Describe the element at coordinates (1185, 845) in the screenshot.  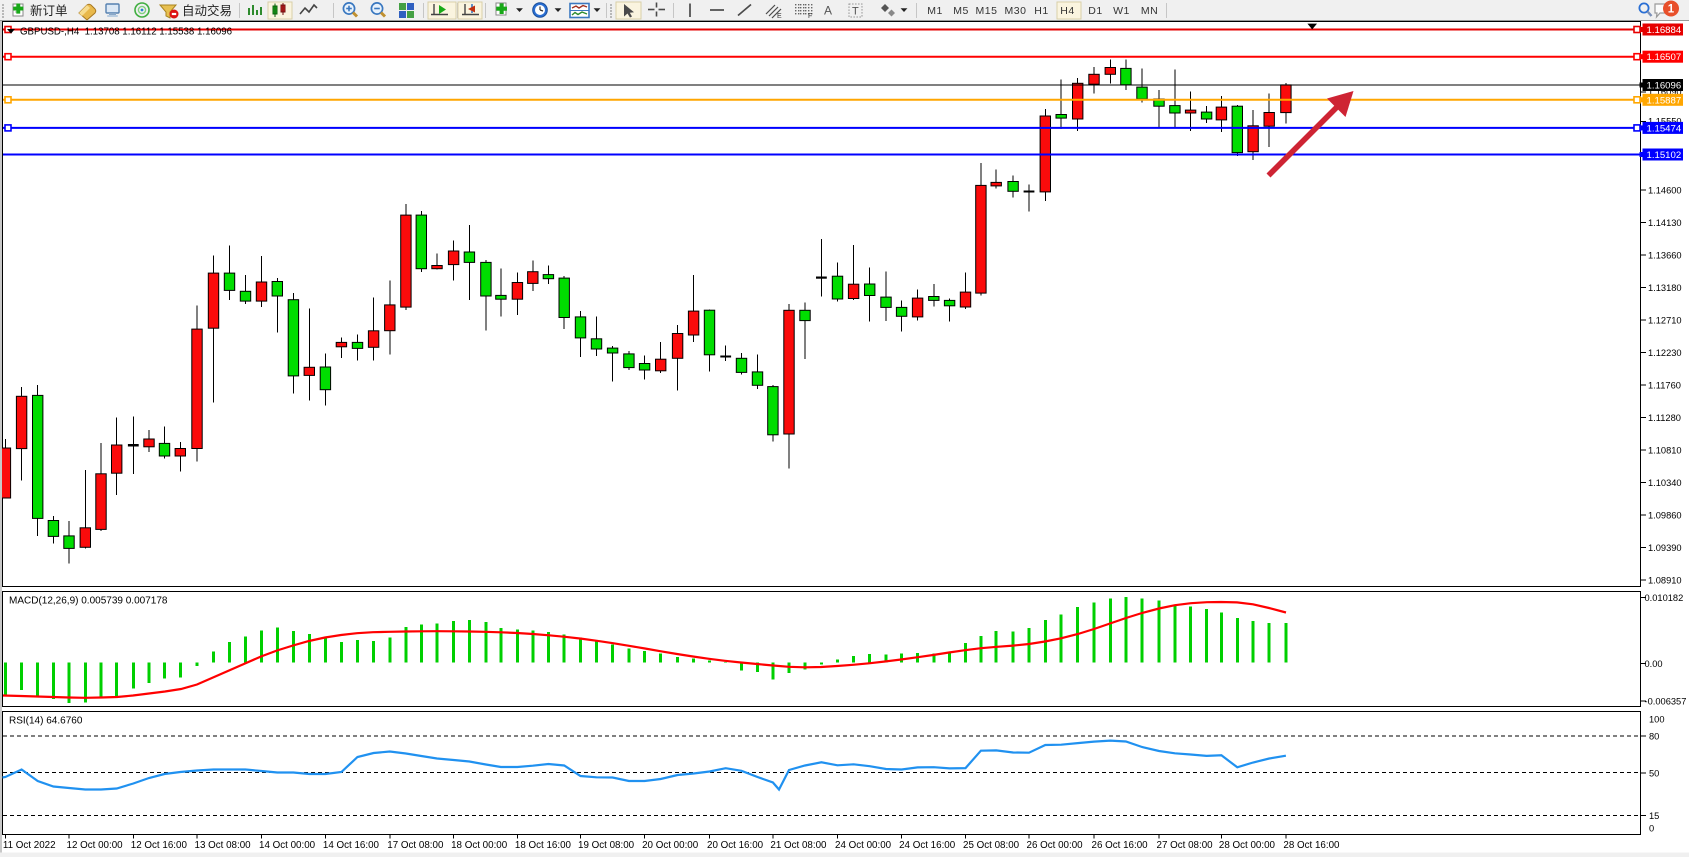
I see `svg-text: 27 Oct 08:00` at that location.